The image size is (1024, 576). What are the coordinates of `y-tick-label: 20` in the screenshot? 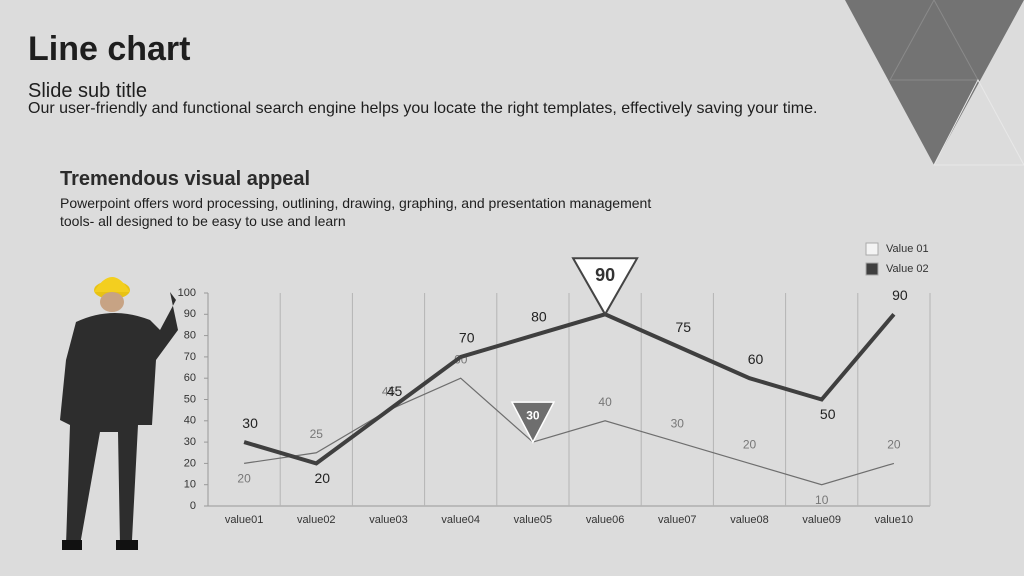 It's located at (190, 463).